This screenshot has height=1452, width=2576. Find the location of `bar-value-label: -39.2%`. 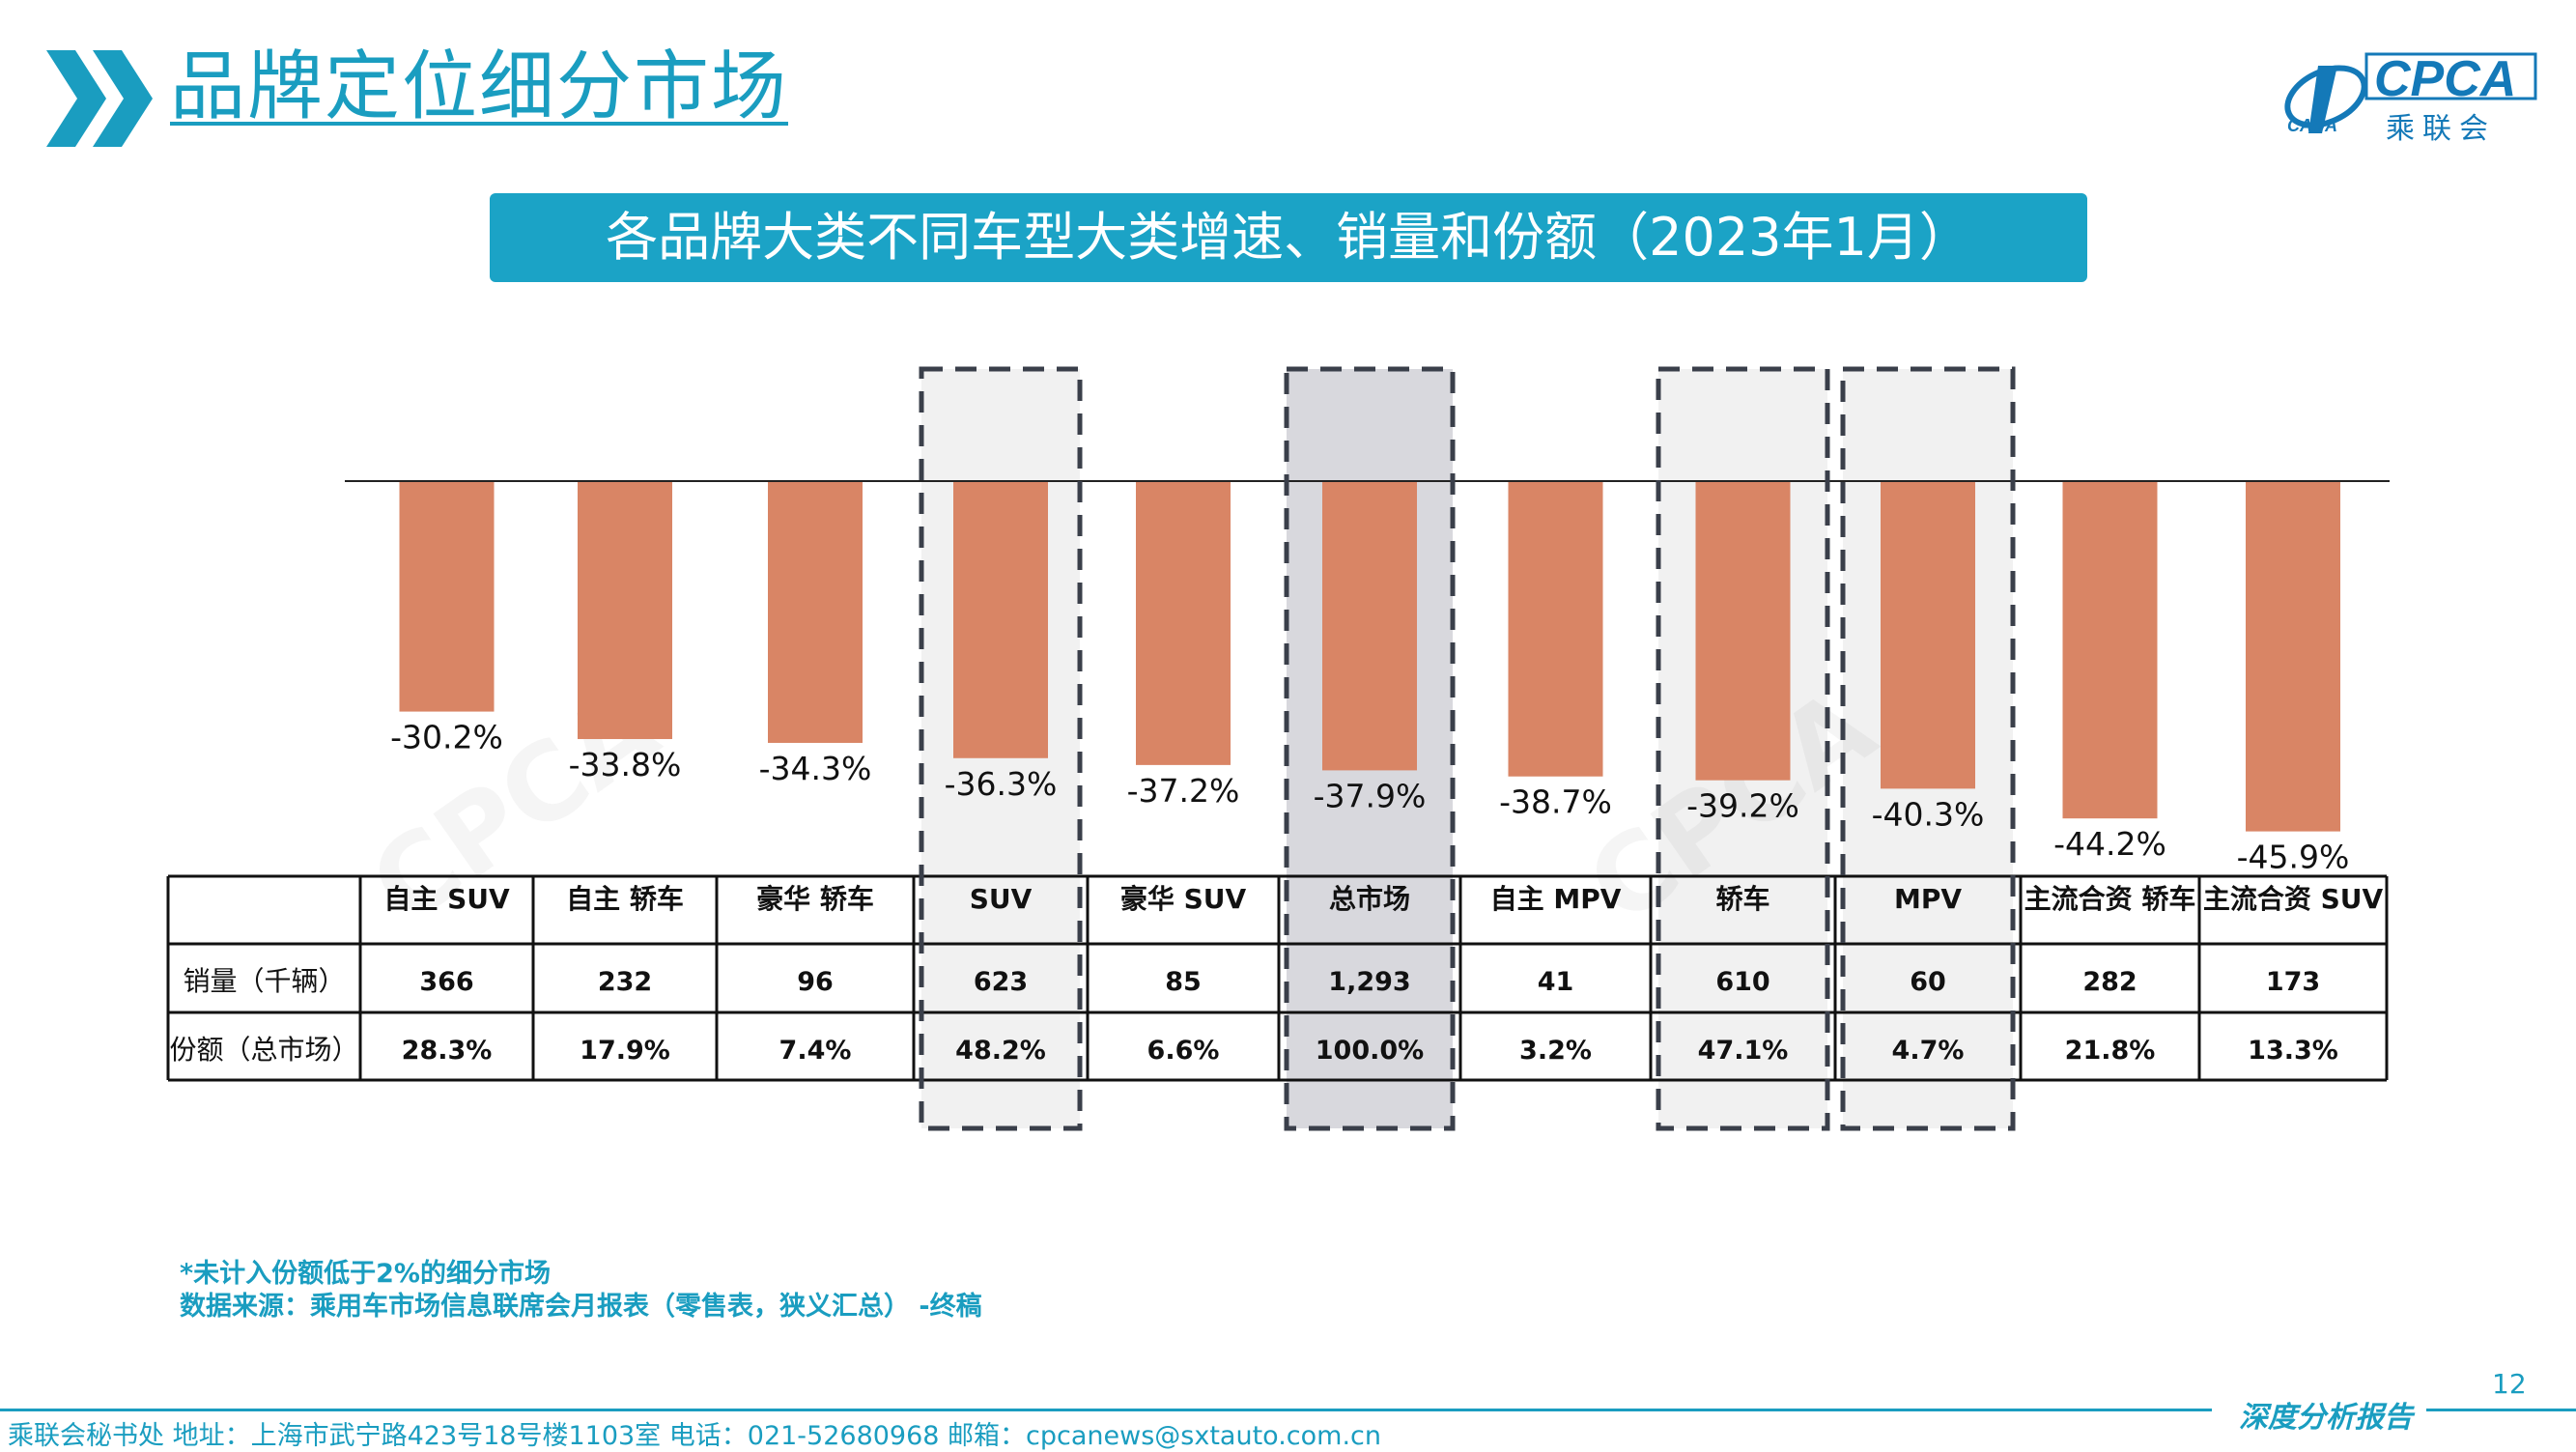

bar-value-label: -39.2% is located at coordinates (1742, 806).